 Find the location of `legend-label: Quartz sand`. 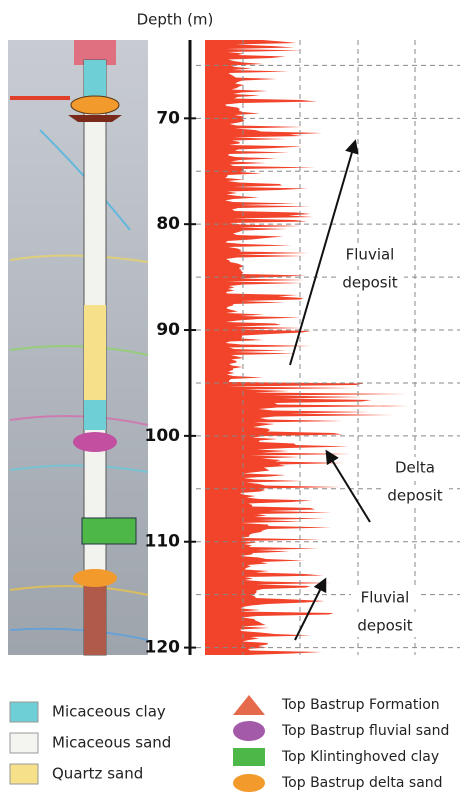

legend-label: Quartz sand is located at coordinates (97, 774).